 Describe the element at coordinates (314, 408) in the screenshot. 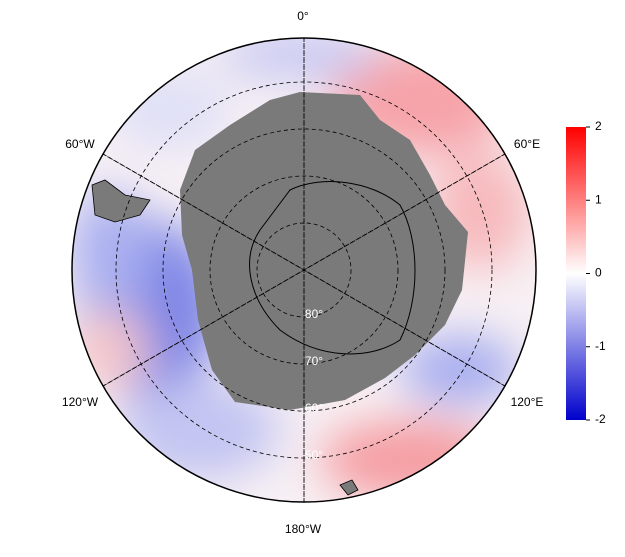

I see `latitude-label: 60°` at that location.